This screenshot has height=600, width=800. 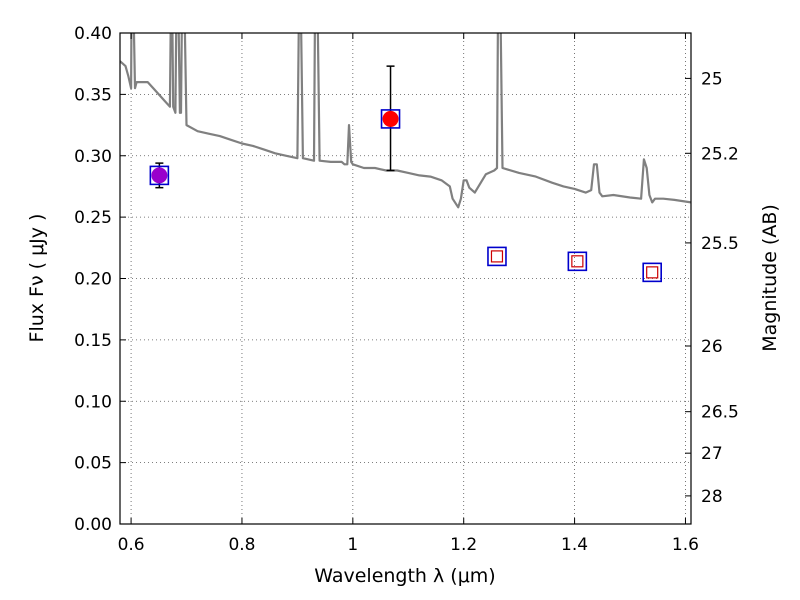 I want to click on y-tick-label: 0.15, so click(x=93, y=341).